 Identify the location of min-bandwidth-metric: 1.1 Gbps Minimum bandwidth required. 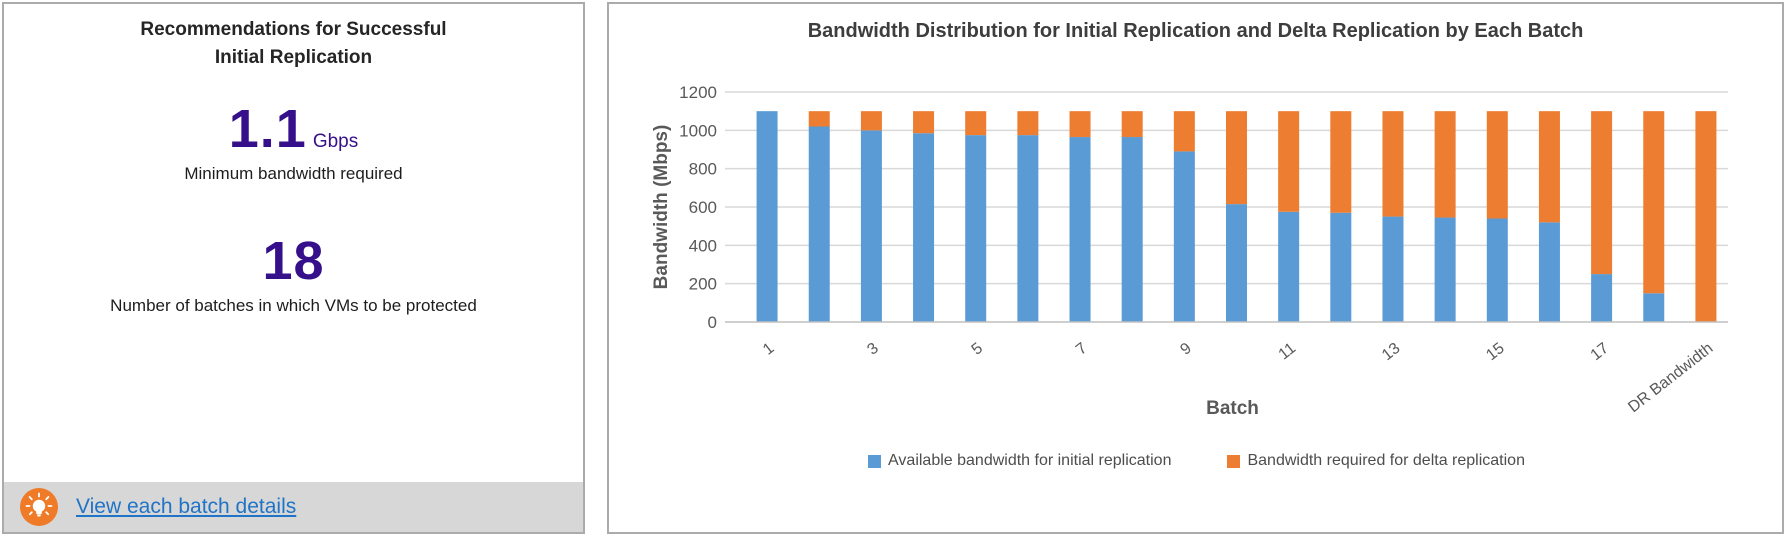
(293, 142).